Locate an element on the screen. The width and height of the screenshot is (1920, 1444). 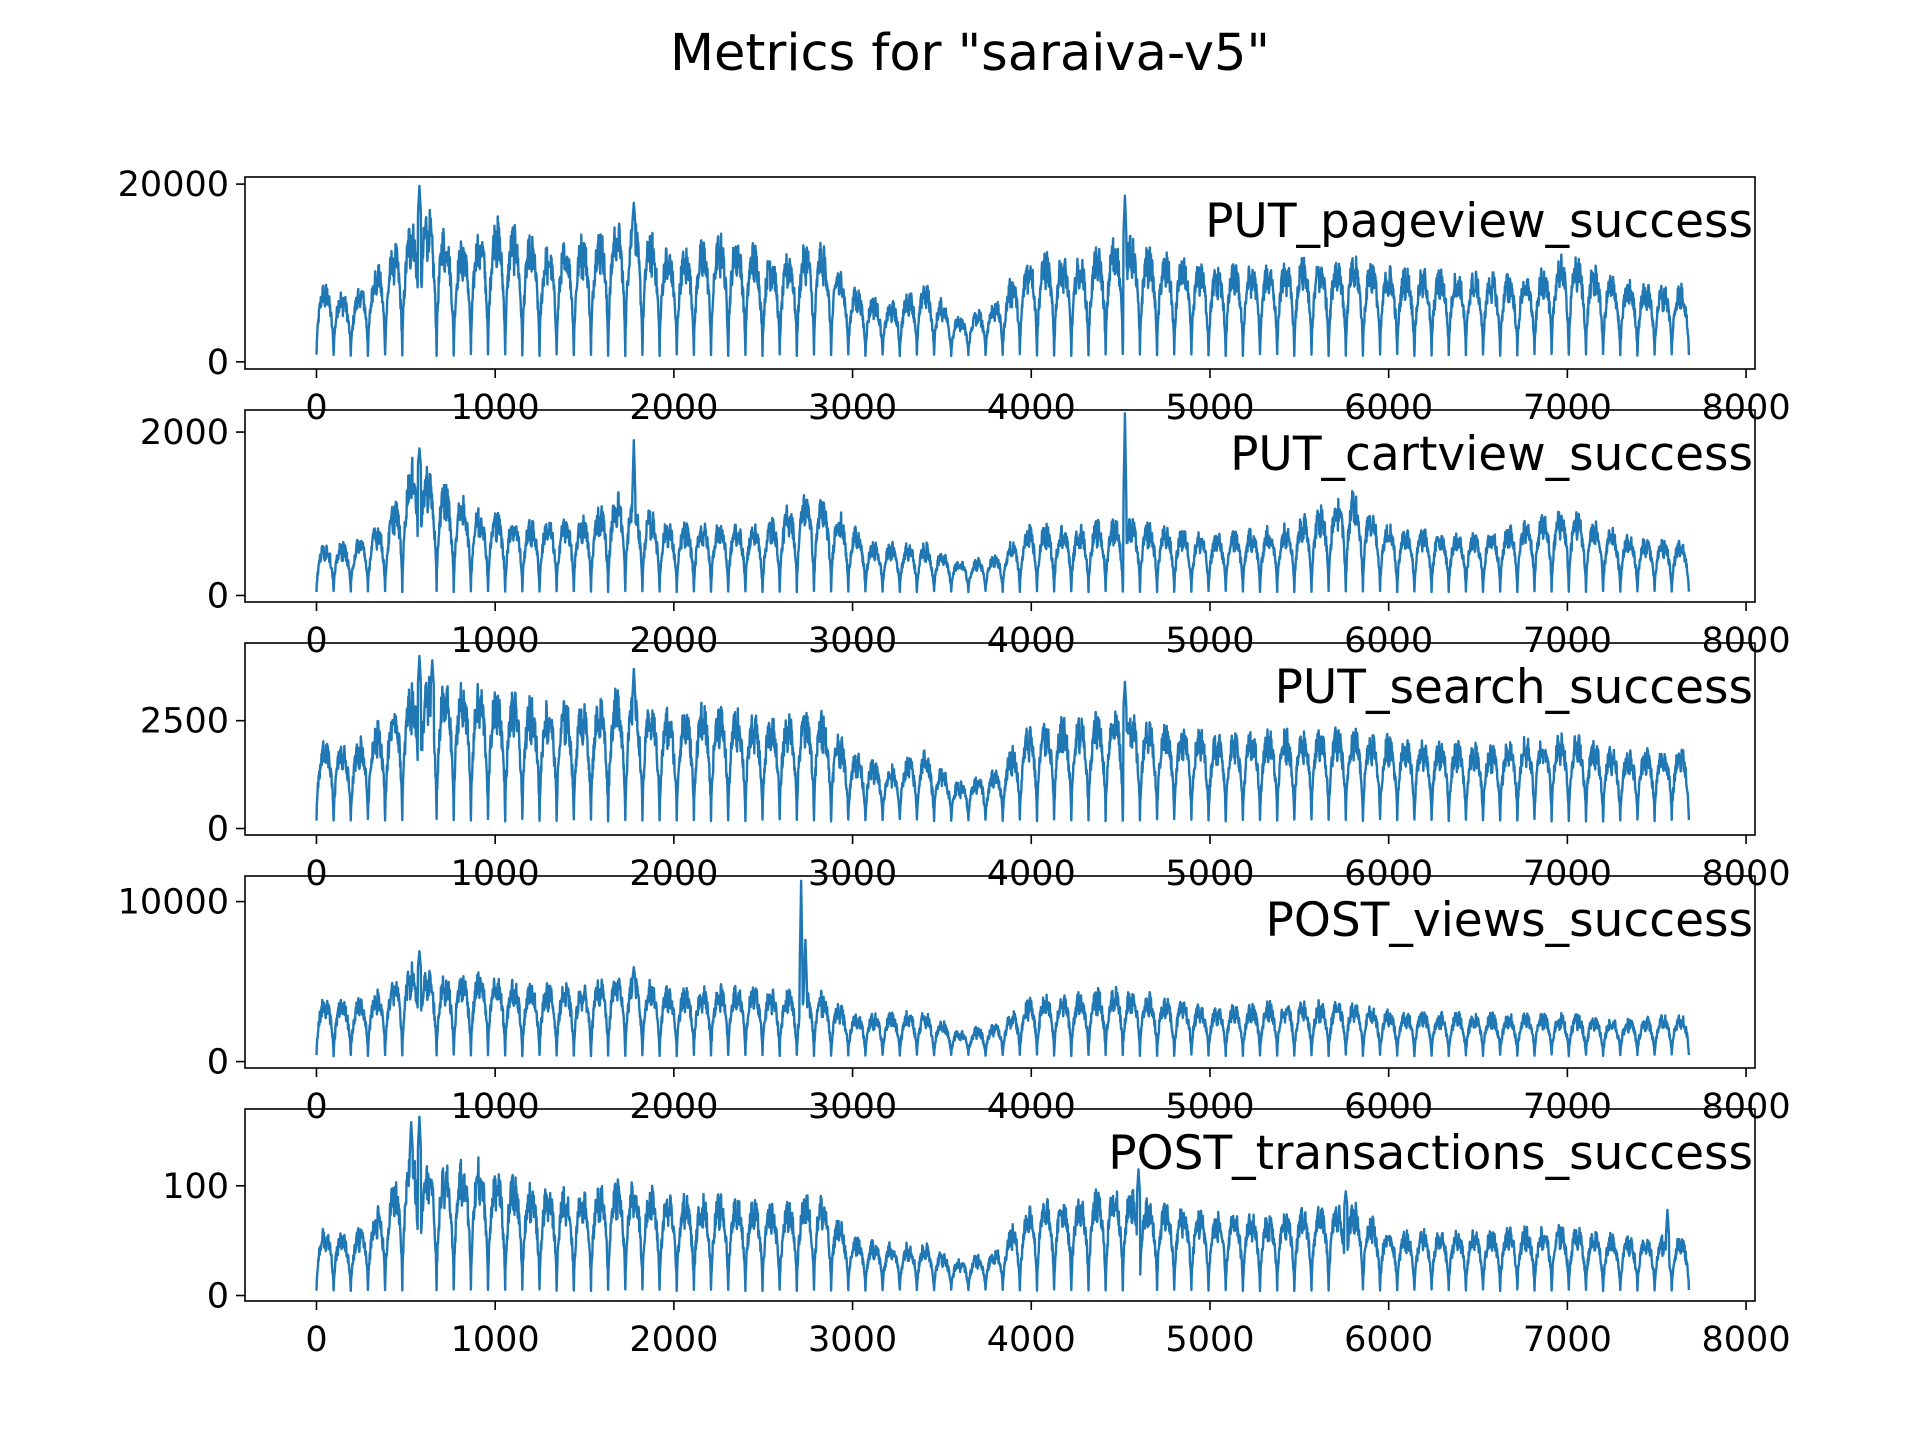
y-tick-label: 100 is located at coordinates (195, 1187).